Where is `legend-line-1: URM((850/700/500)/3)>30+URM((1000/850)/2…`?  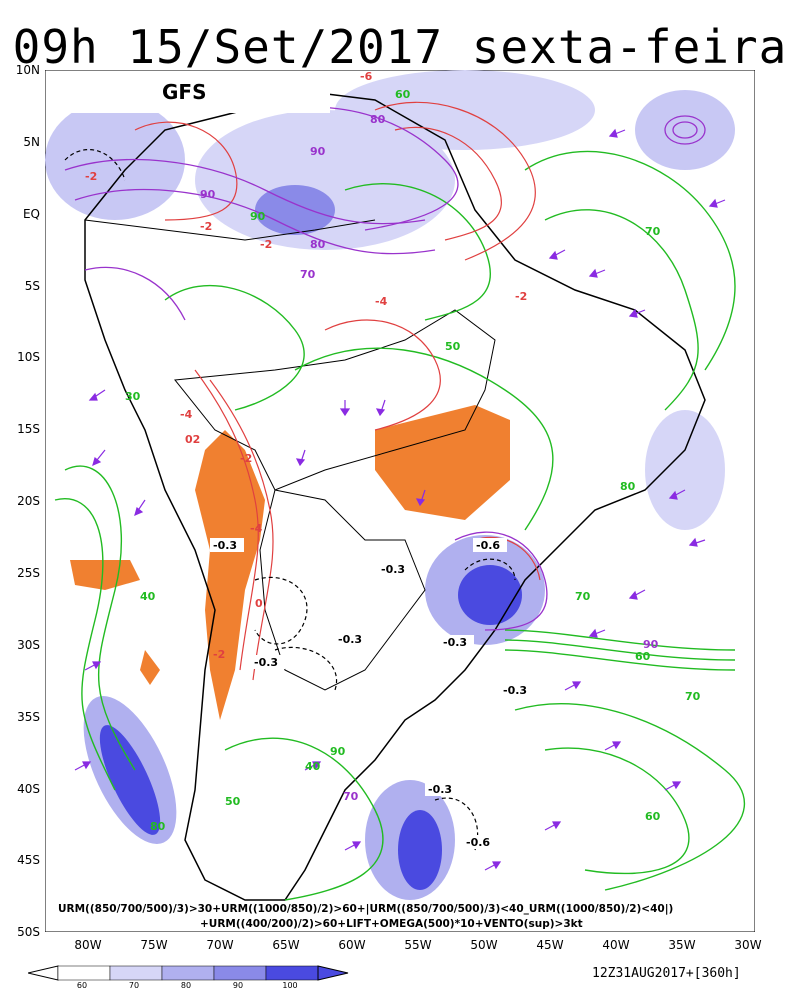
legend-line-1: URM((850/700/500)/3)>30+URM((1000/850)/2… is located at coordinates (366, 909).